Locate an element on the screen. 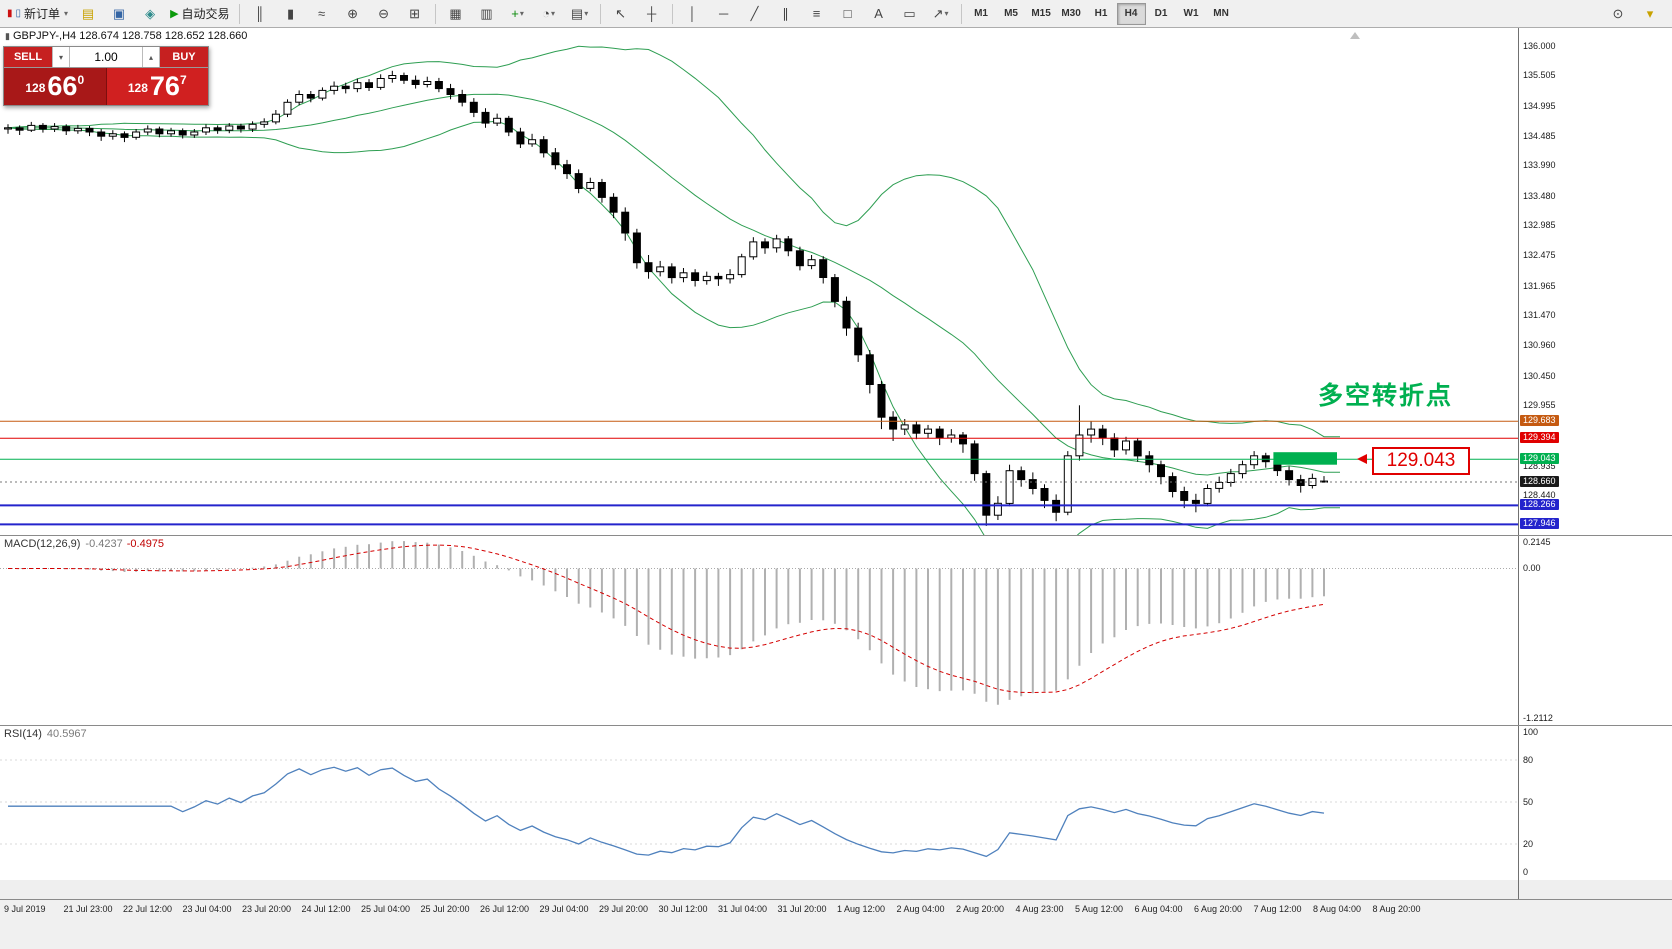  price-line-badge: 128.266 is located at coordinates (1539, 505).